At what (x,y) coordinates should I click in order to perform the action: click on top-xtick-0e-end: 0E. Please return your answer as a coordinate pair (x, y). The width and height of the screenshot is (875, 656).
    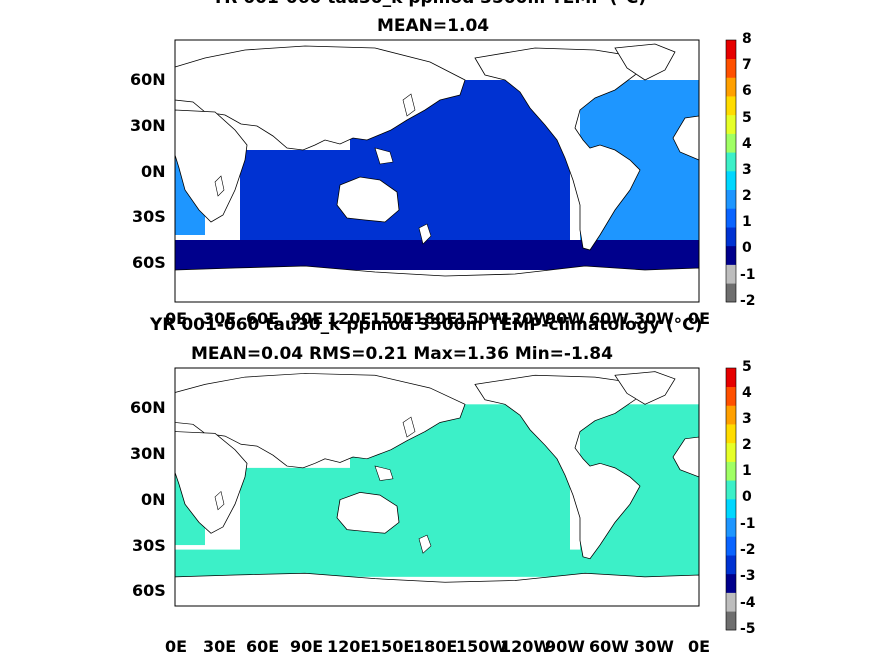
    Looking at the image, I should click on (699, 318).